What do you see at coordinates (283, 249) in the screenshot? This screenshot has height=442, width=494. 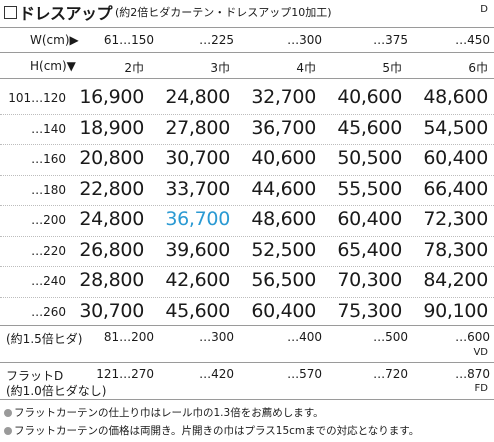 I see `price-cell: 52,500` at bounding box center [283, 249].